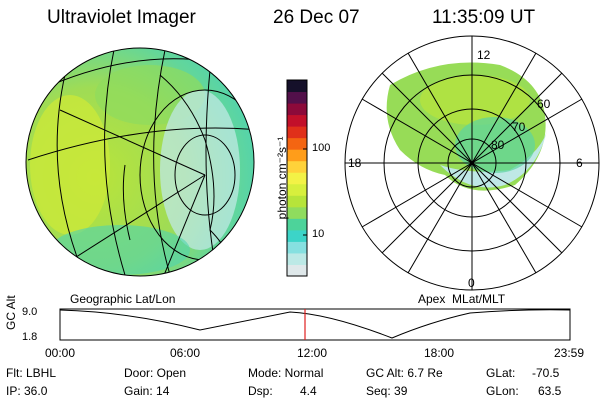  Describe the element at coordinates (260, 391) in the screenshot. I see `dsp-label: Dsp:` at that location.